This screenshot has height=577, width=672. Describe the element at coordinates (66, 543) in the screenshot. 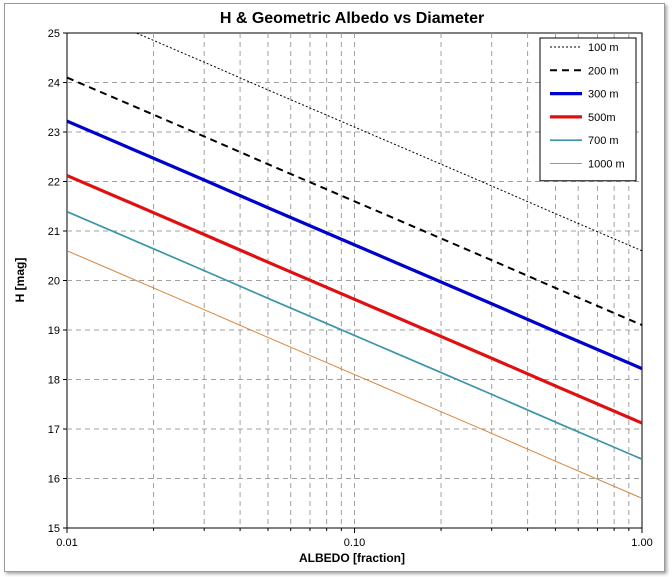

I see `x-tick-label: 0.01` at that location.